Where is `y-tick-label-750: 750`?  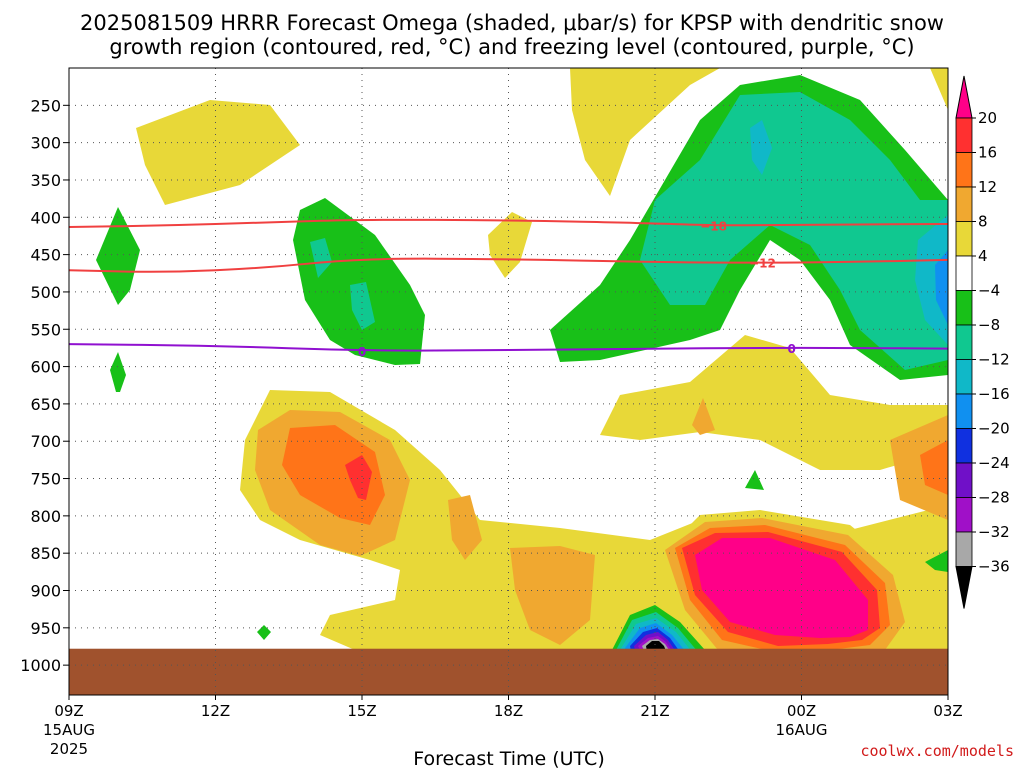
y-tick-label-750: 750 is located at coordinates (45, 479).